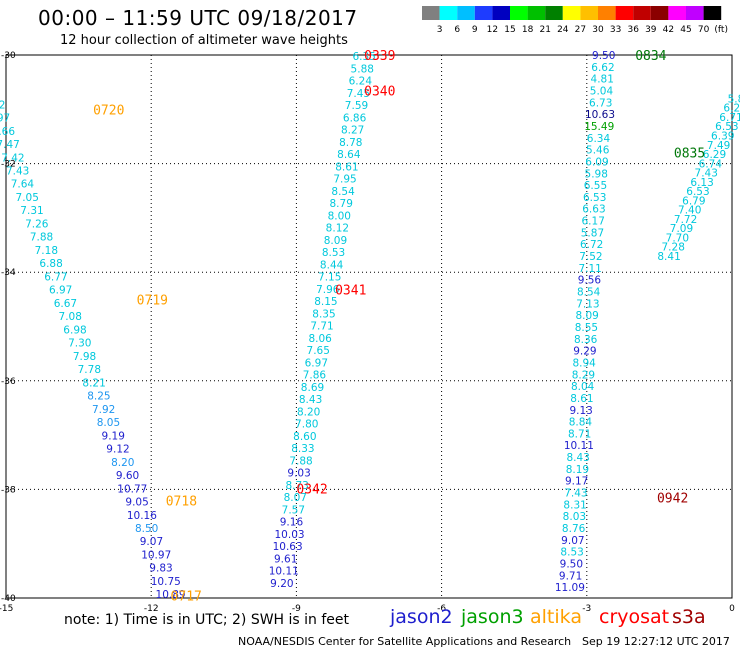 This screenshot has height=650, width=740. What do you see at coordinates (589, 269) in the screenshot?
I see `wave-height-value: 7.11` at bounding box center [589, 269].